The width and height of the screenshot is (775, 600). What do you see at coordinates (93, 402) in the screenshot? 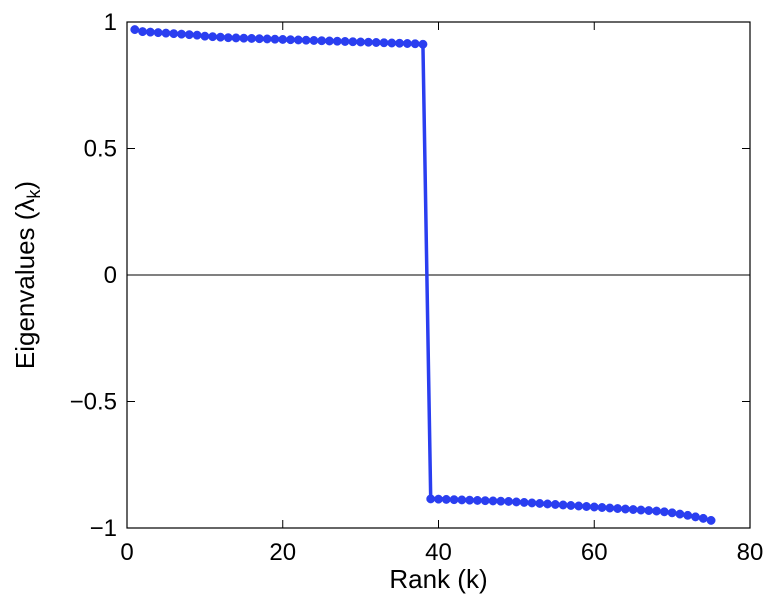
I see `y-tick-label: −0.5` at bounding box center [93, 402].